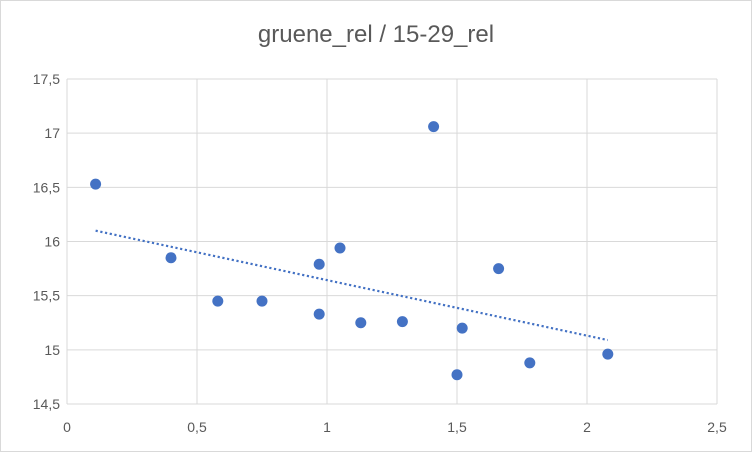 This screenshot has height=452, width=752. What do you see at coordinates (376, 34) in the screenshot?
I see `chart-title: gruene_rel / 15-29_rel` at bounding box center [376, 34].